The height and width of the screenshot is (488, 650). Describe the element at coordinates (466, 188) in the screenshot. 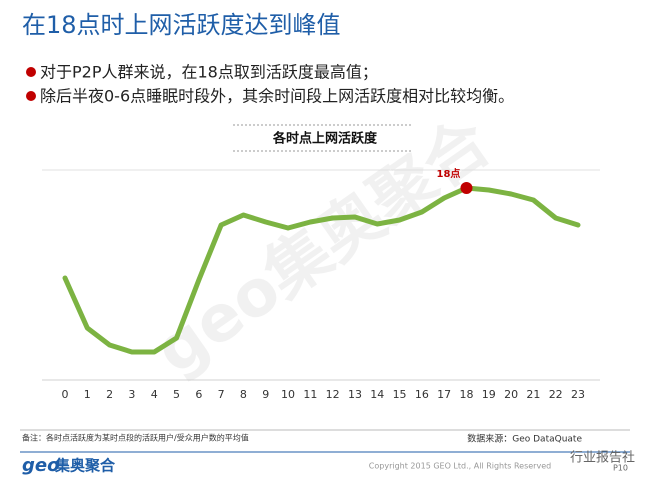

I see `peak-marker` at that location.